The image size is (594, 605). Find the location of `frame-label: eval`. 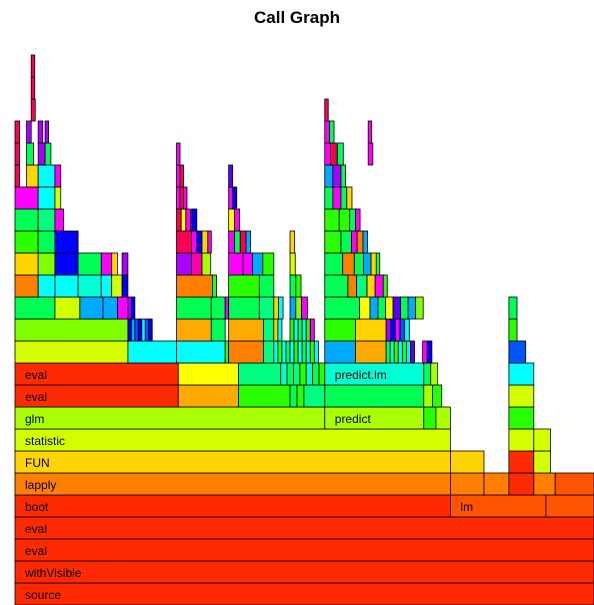

frame-label: eval is located at coordinates (36, 375).